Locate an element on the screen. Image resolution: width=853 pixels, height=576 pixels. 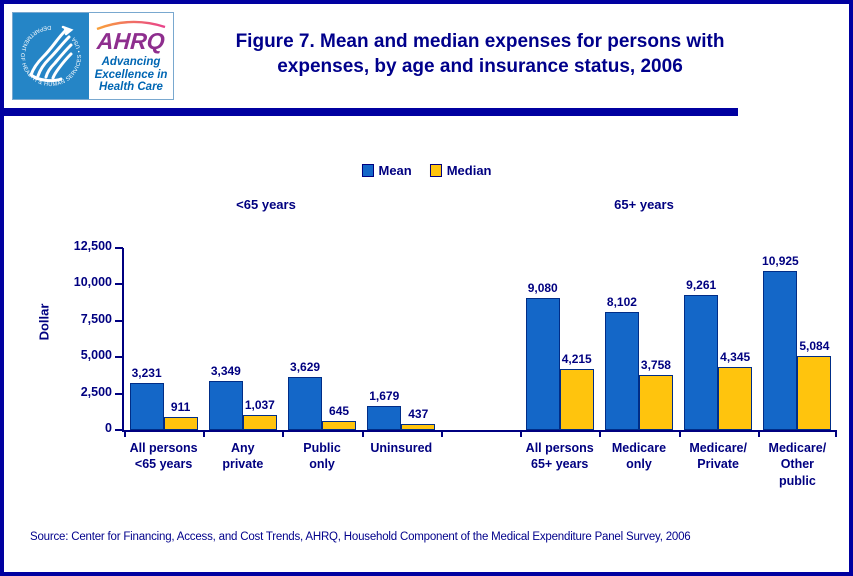
legend-item-mean: Mean is located at coordinates (386, 170).